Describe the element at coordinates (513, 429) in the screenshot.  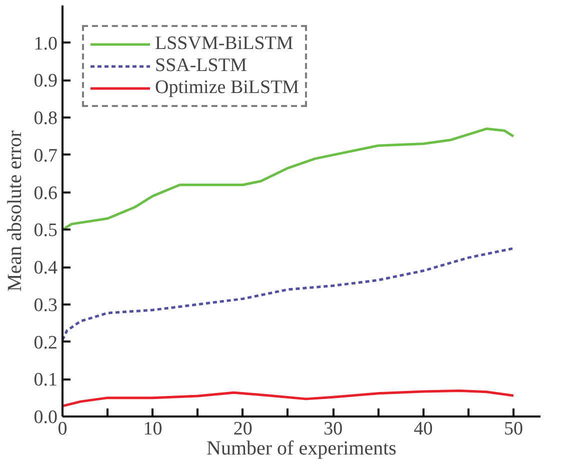
I see `x-tick-label: 50` at that location.